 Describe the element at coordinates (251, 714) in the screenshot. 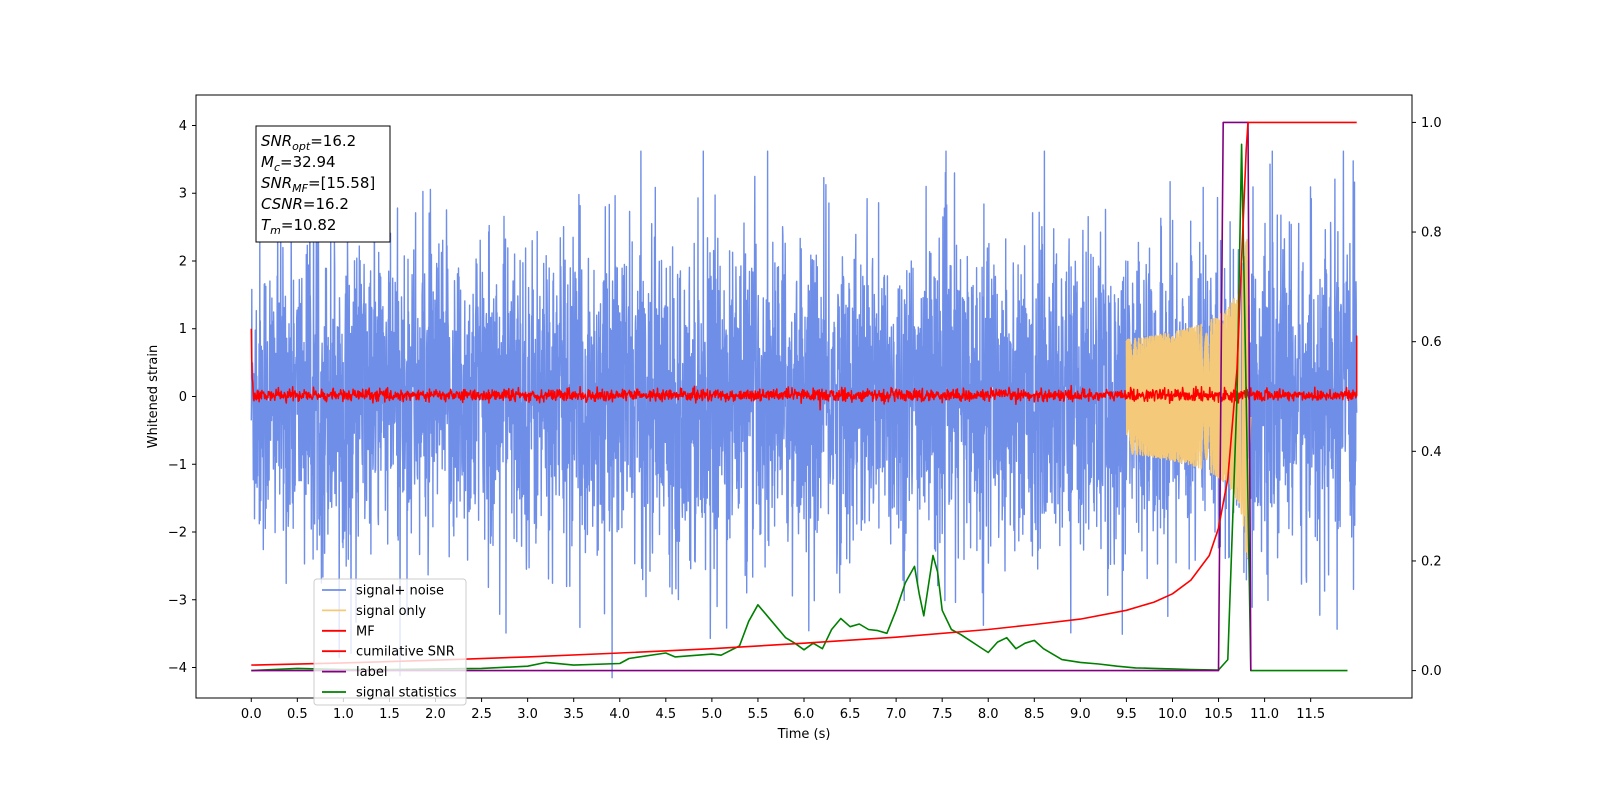

I see `x-tick-label: 0.0` at that location.